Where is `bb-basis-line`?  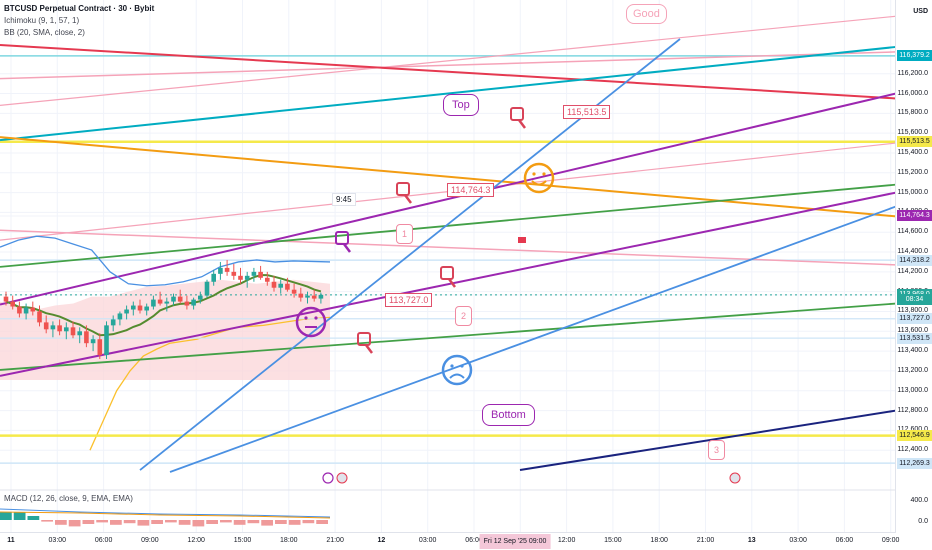
bb-basis-line is located at coordinates (163, 305).